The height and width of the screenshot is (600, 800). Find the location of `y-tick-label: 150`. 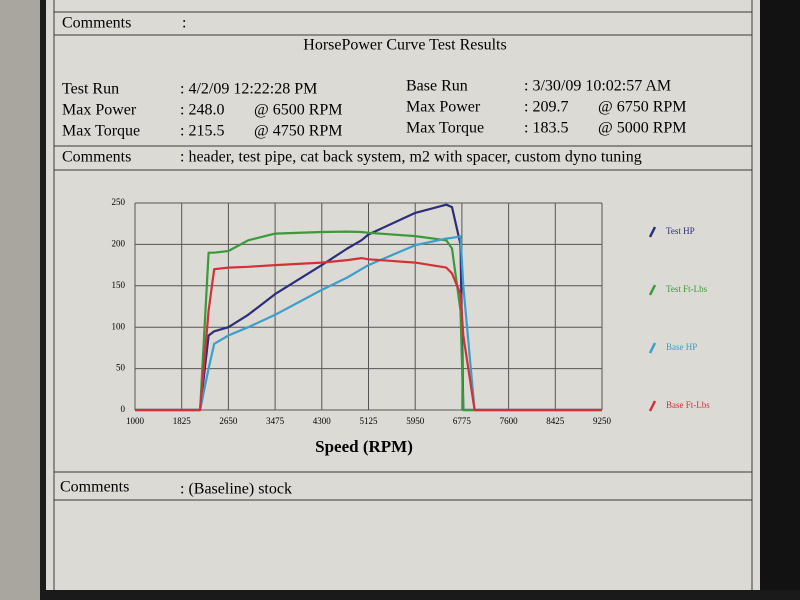

y-tick-label: 150 is located at coordinates (119, 285).